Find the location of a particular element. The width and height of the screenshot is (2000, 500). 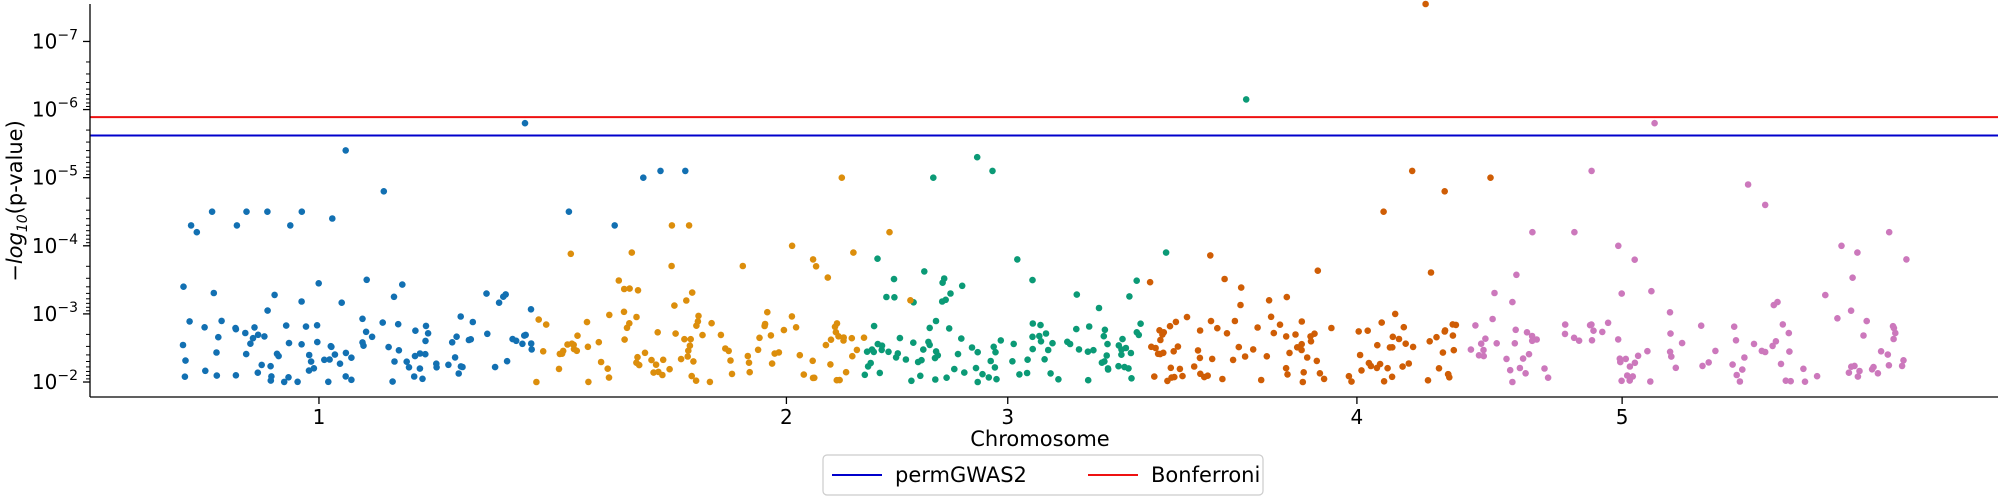

legend-label-permgwas2: permGWAS2 is located at coordinates (961, 475).